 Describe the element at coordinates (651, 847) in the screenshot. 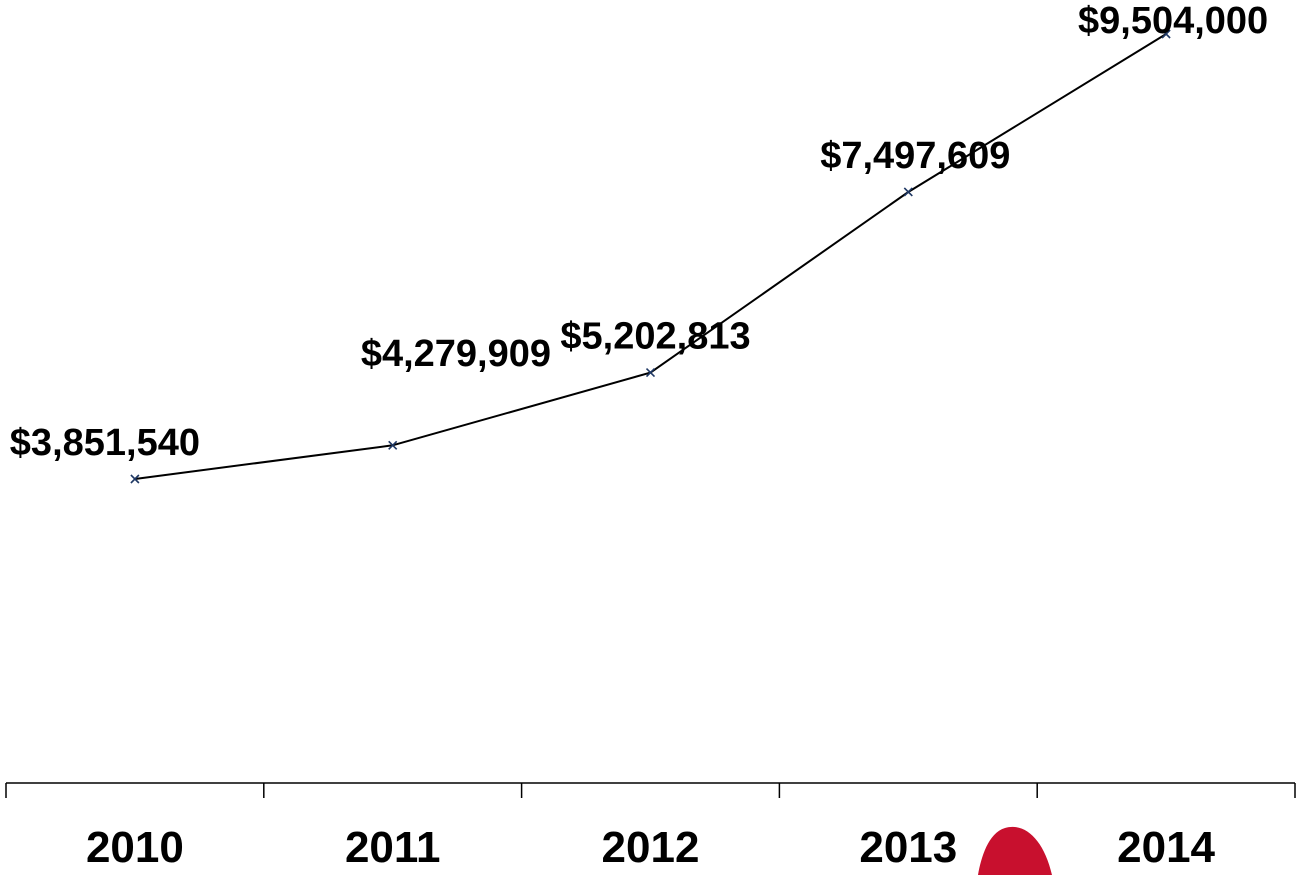

I see `x-tick-label: 2012` at that location.